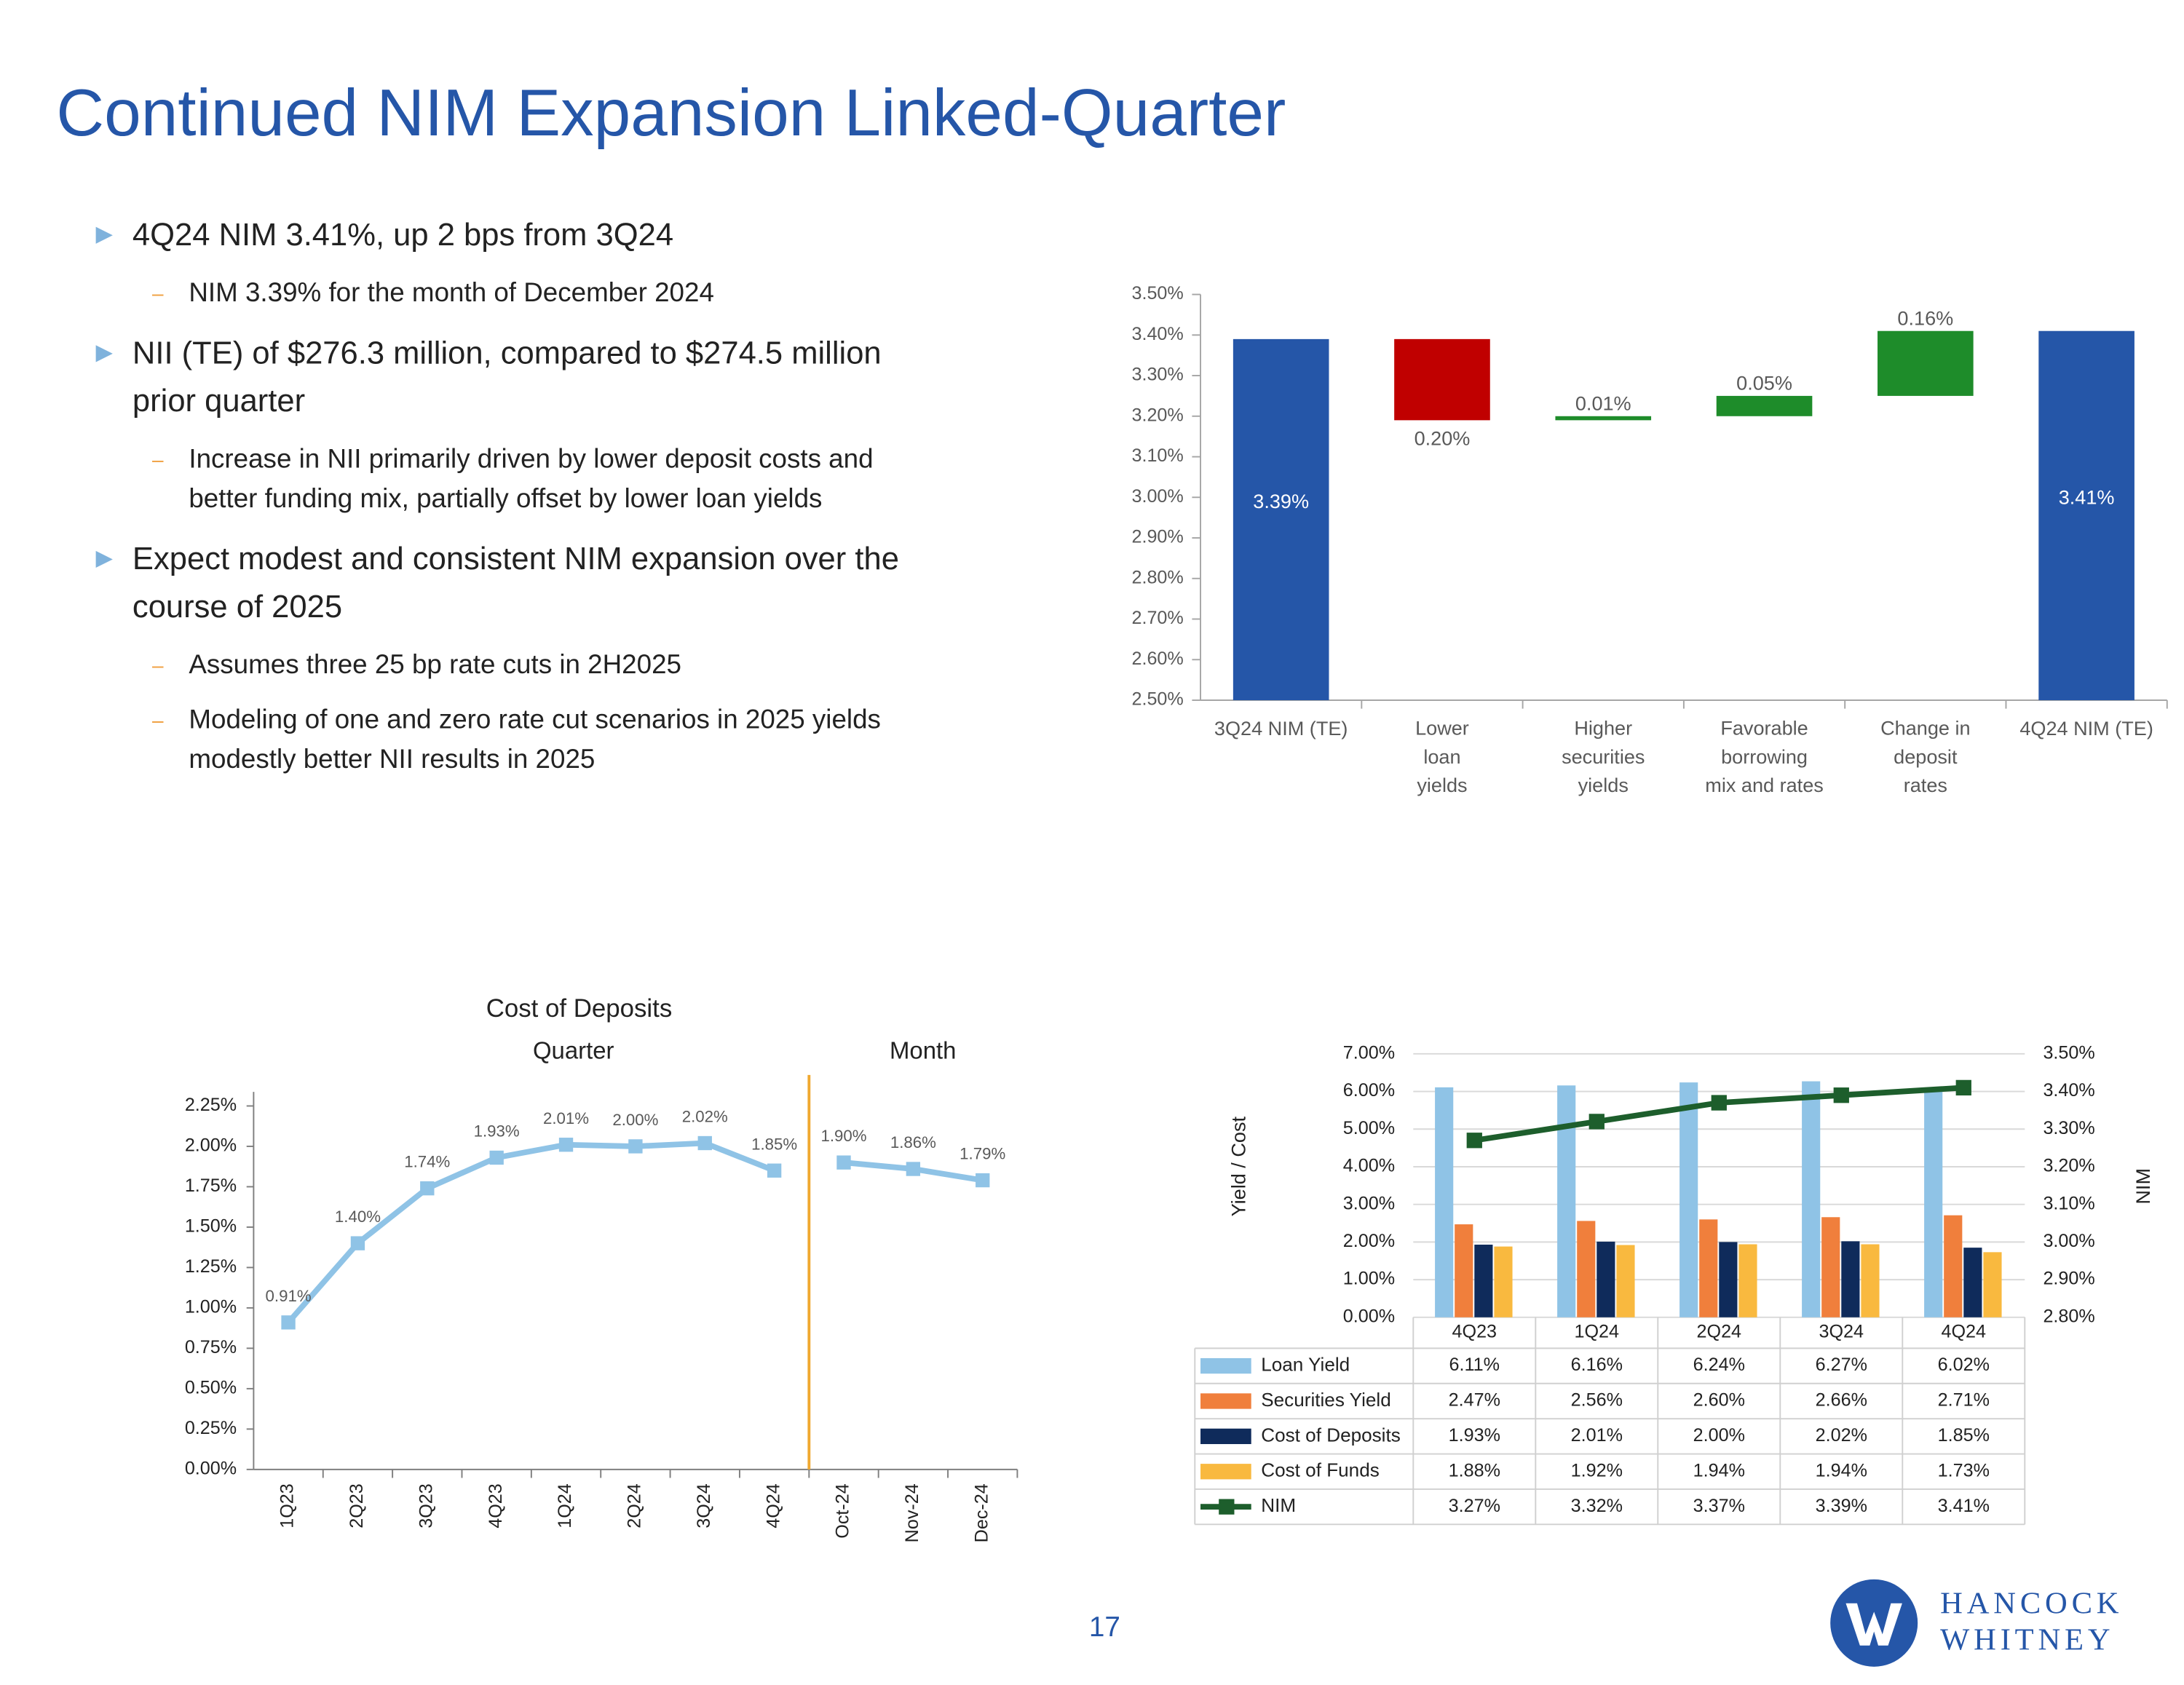  What do you see at coordinates (1326, 1400) in the screenshot?
I see `legend-label: Securities Yield` at bounding box center [1326, 1400].